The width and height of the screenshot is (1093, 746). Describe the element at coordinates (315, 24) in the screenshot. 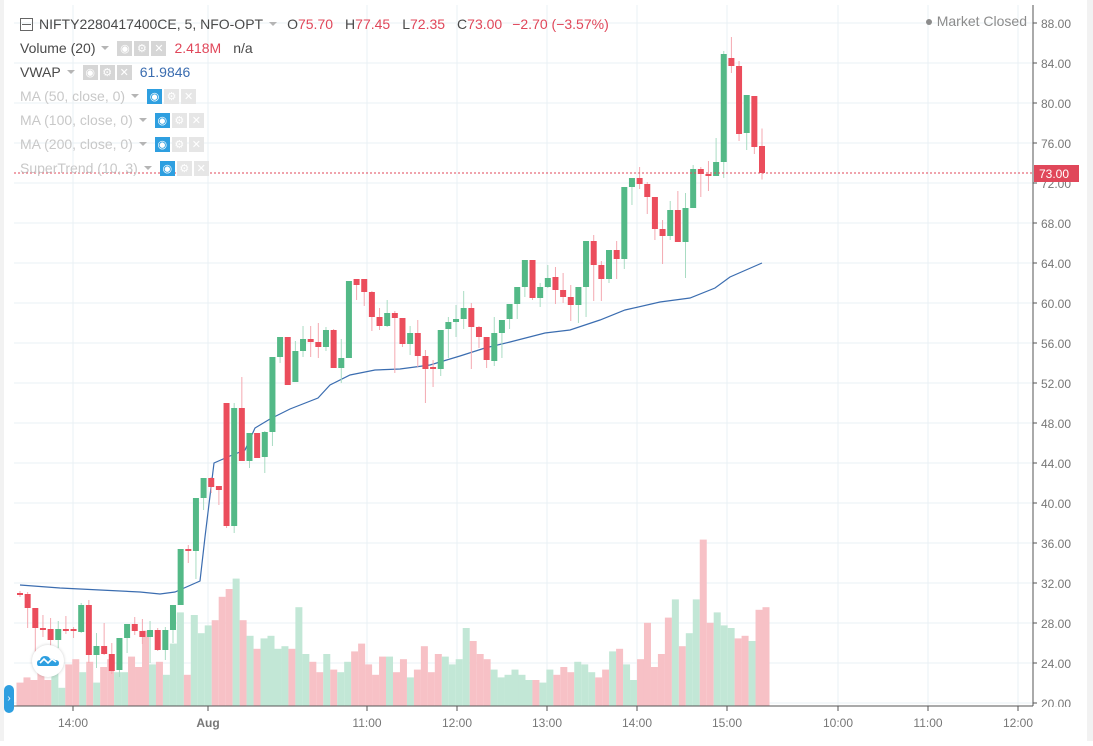

I see `open-value: 75.70` at that location.